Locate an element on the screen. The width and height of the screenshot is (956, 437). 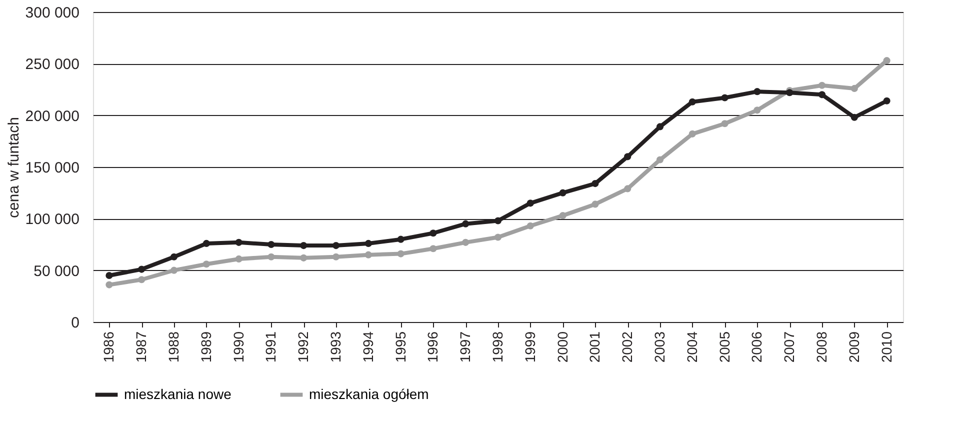
y-tick-label: 200 000 is located at coordinates (52, 116).